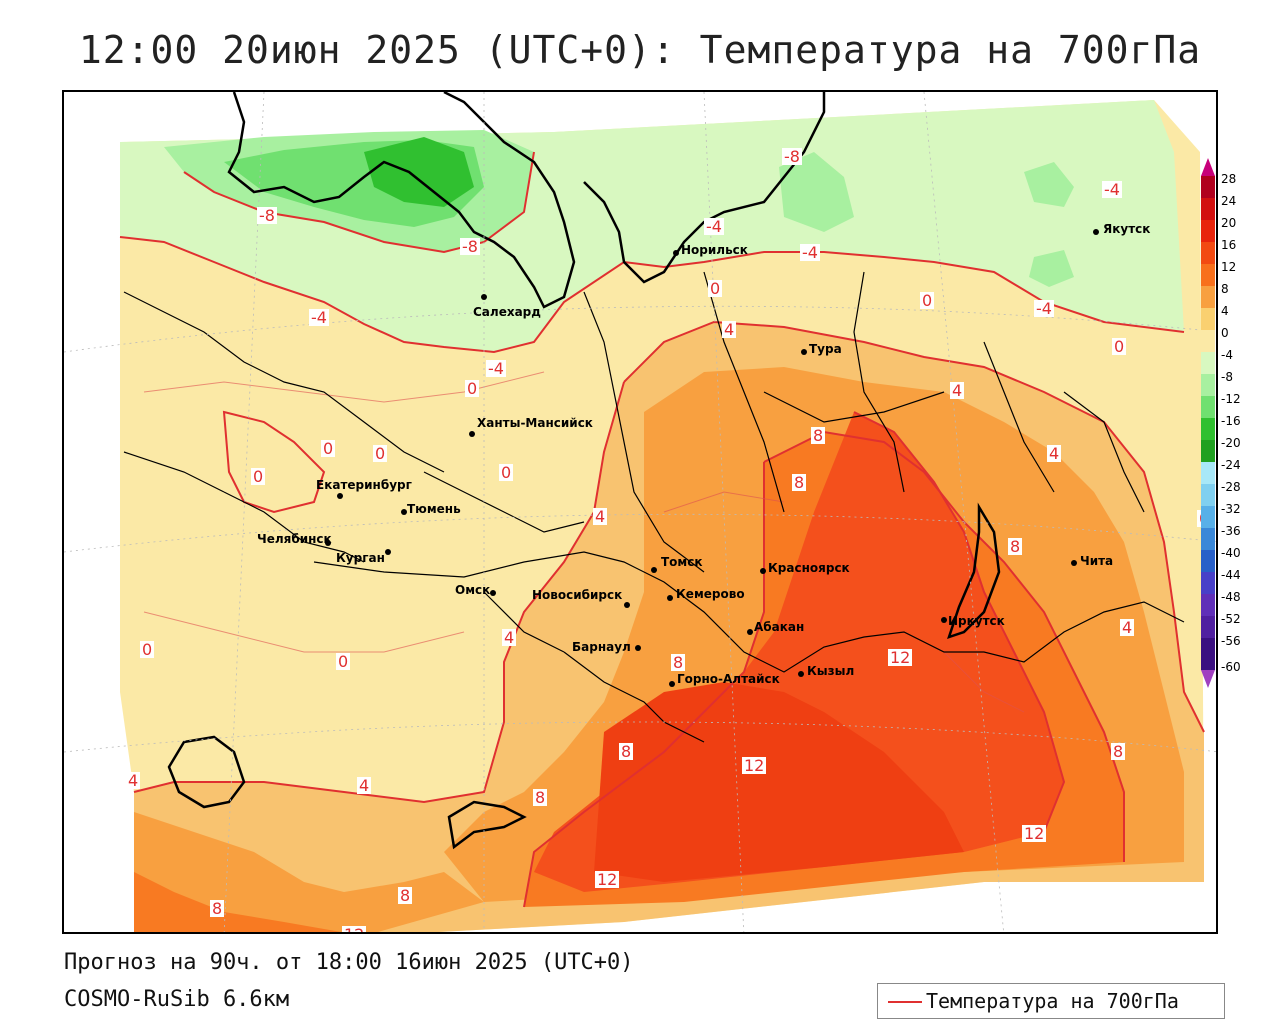 This screenshot has height=1024, width=1280. What do you see at coordinates (1229, 267) in the screenshot?
I see `colorbar-tick: 12` at bounding box center [1229, 267].